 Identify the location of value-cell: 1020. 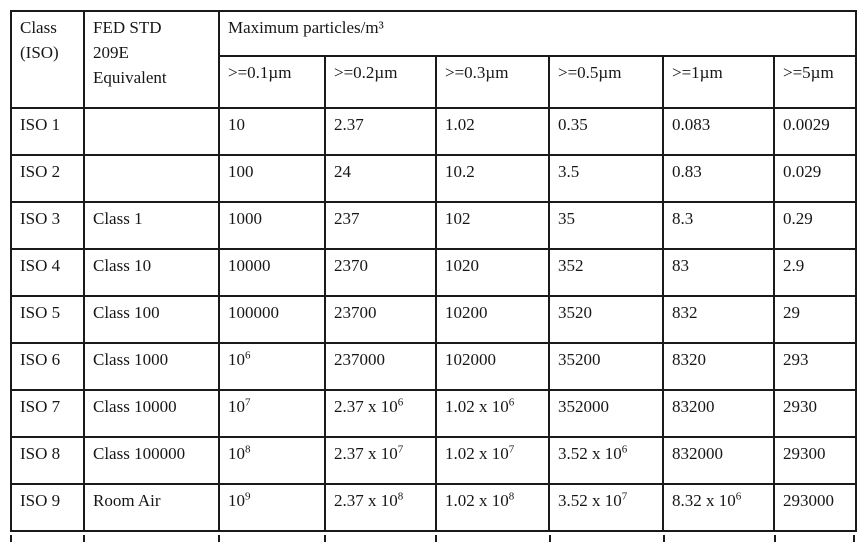
(492, 272).